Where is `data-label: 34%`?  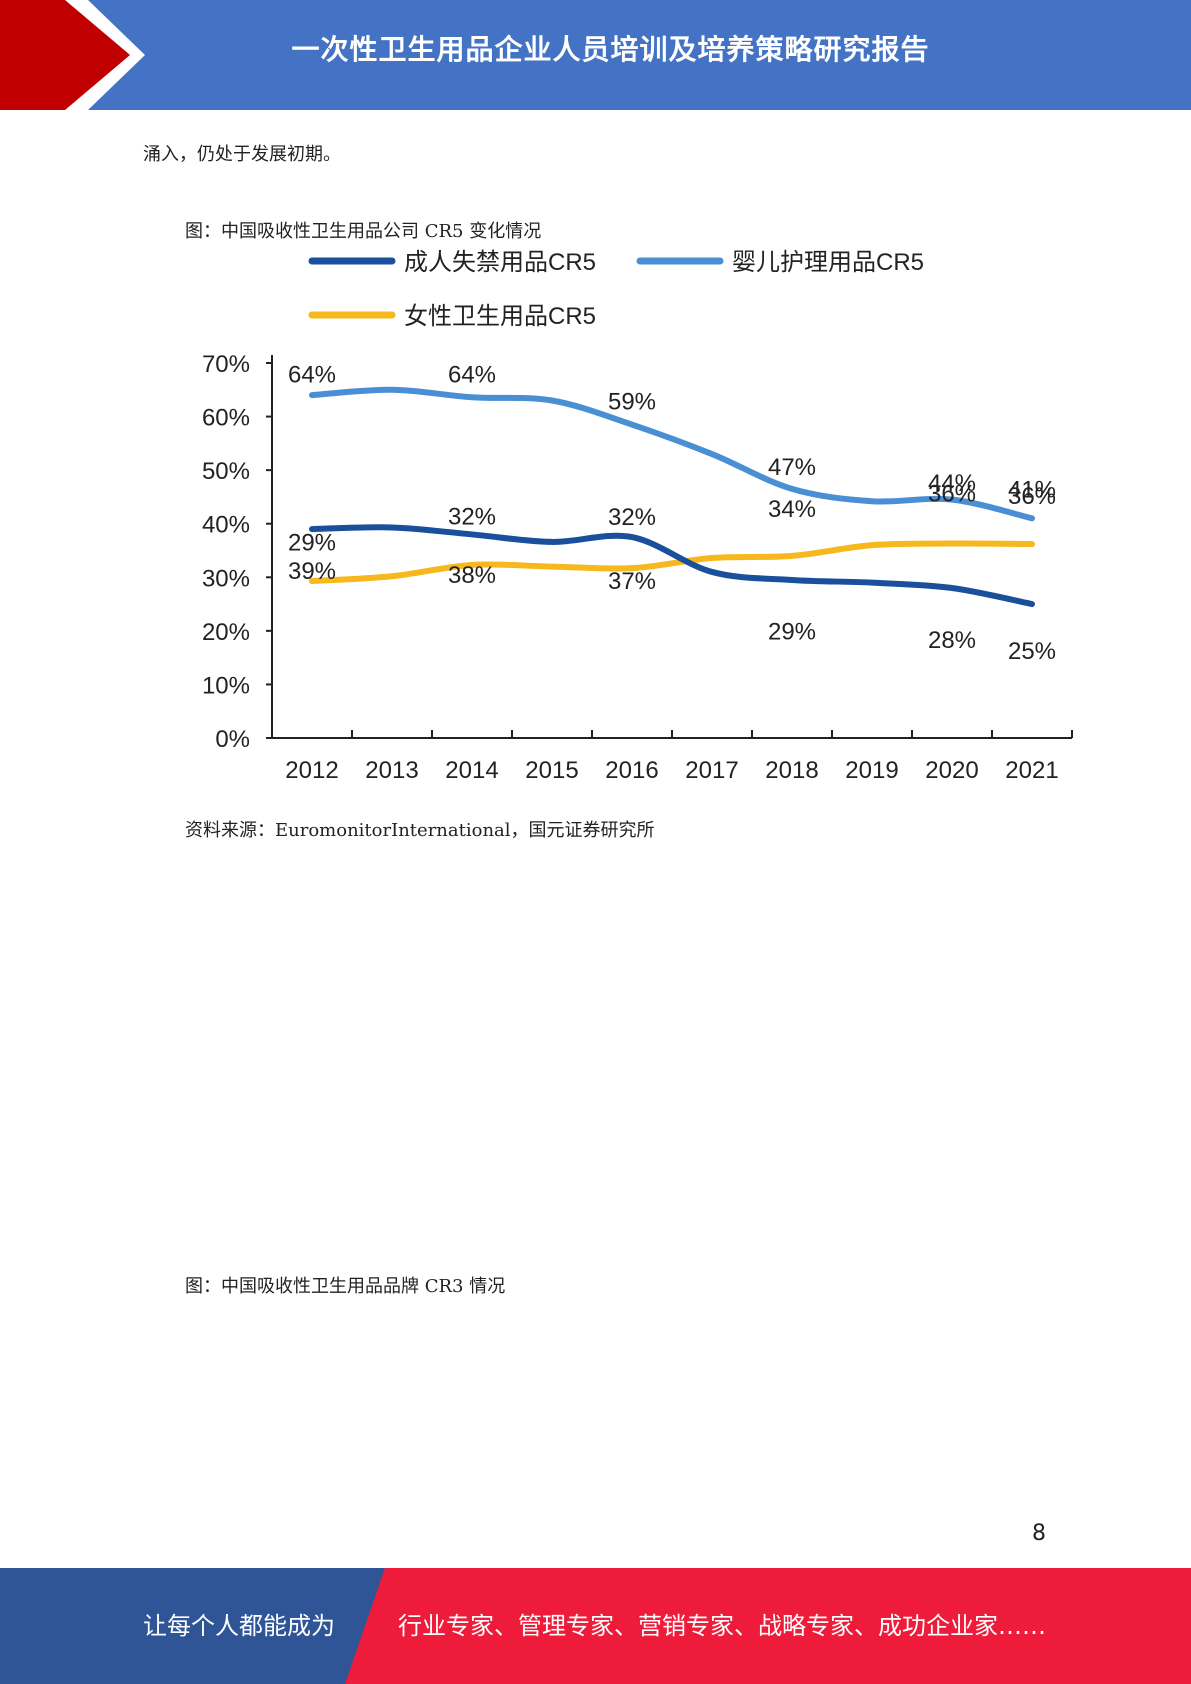 data-label: 34% is located at coordinates (792, 509).